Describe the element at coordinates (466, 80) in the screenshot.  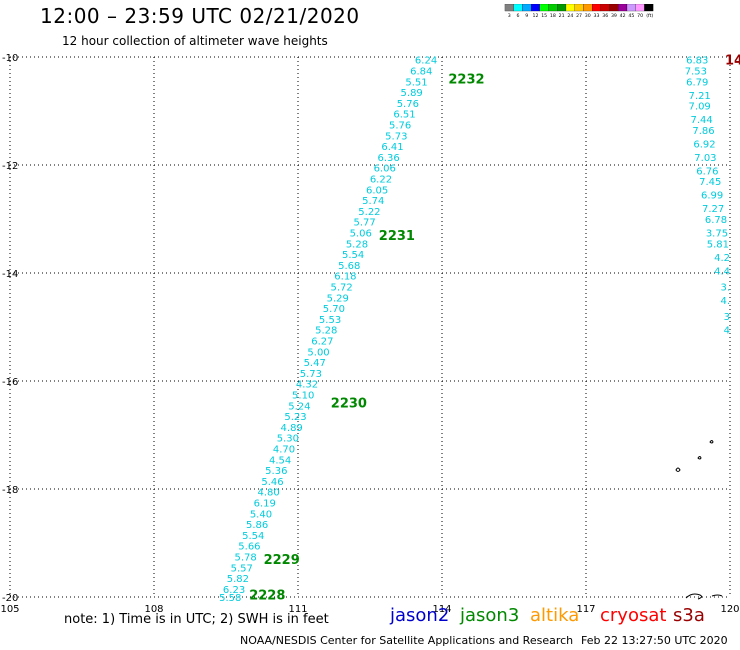
I see `pass-time-label: 2232` at that location.